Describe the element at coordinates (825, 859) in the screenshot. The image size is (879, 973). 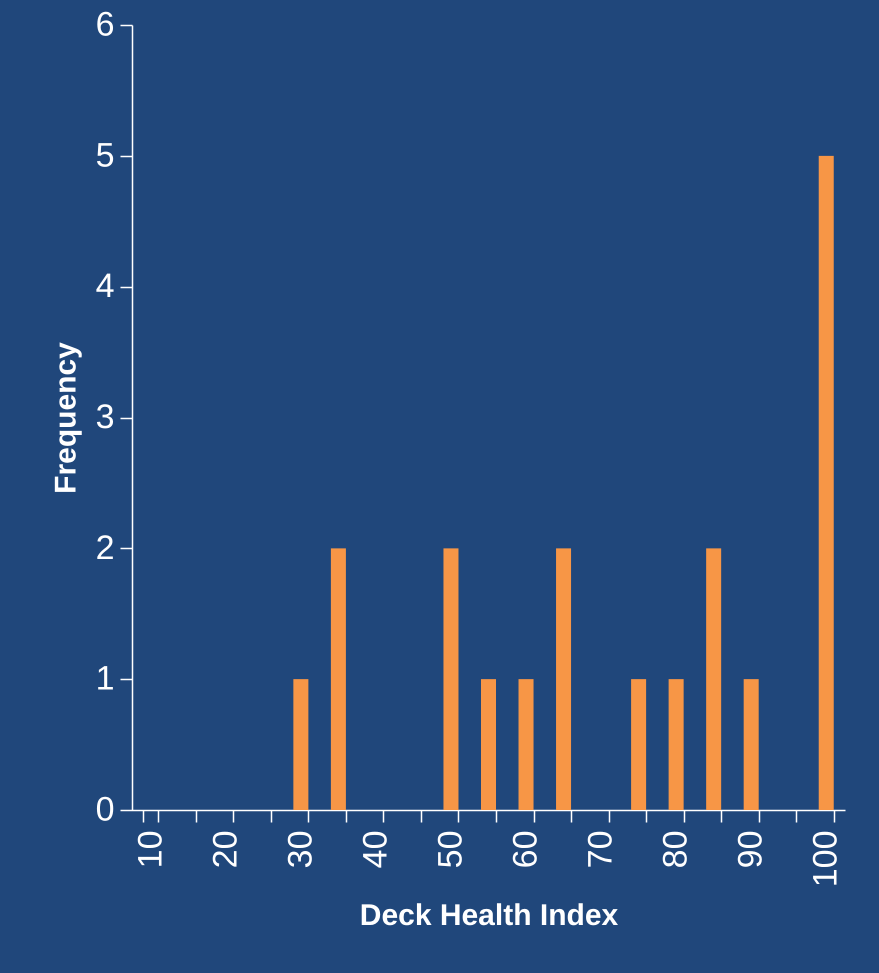
I see `x-tick-label: 100` at that location.